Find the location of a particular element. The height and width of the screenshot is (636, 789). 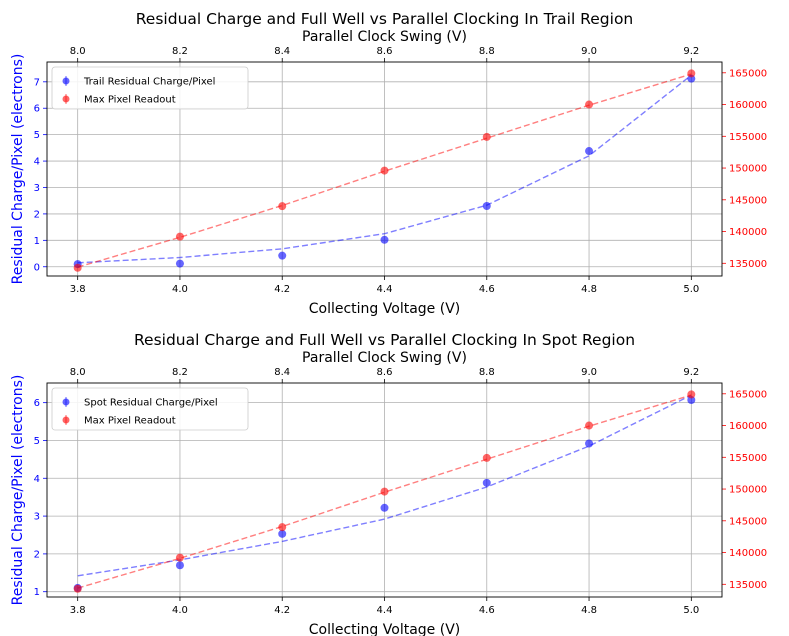

legend-label: Trail Residual Charge/Pixel is located at coordinates (149, 82).